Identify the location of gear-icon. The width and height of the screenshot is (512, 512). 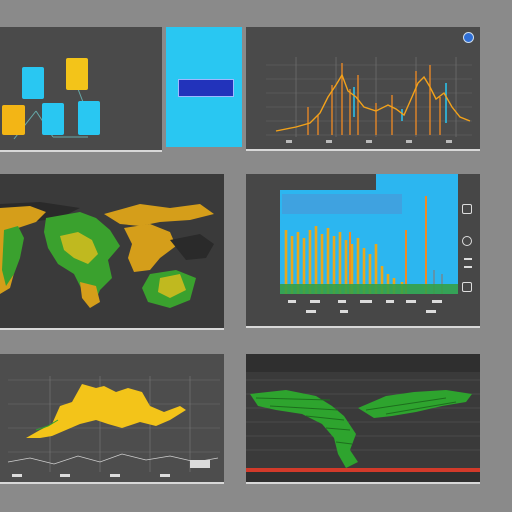
(467, 209).